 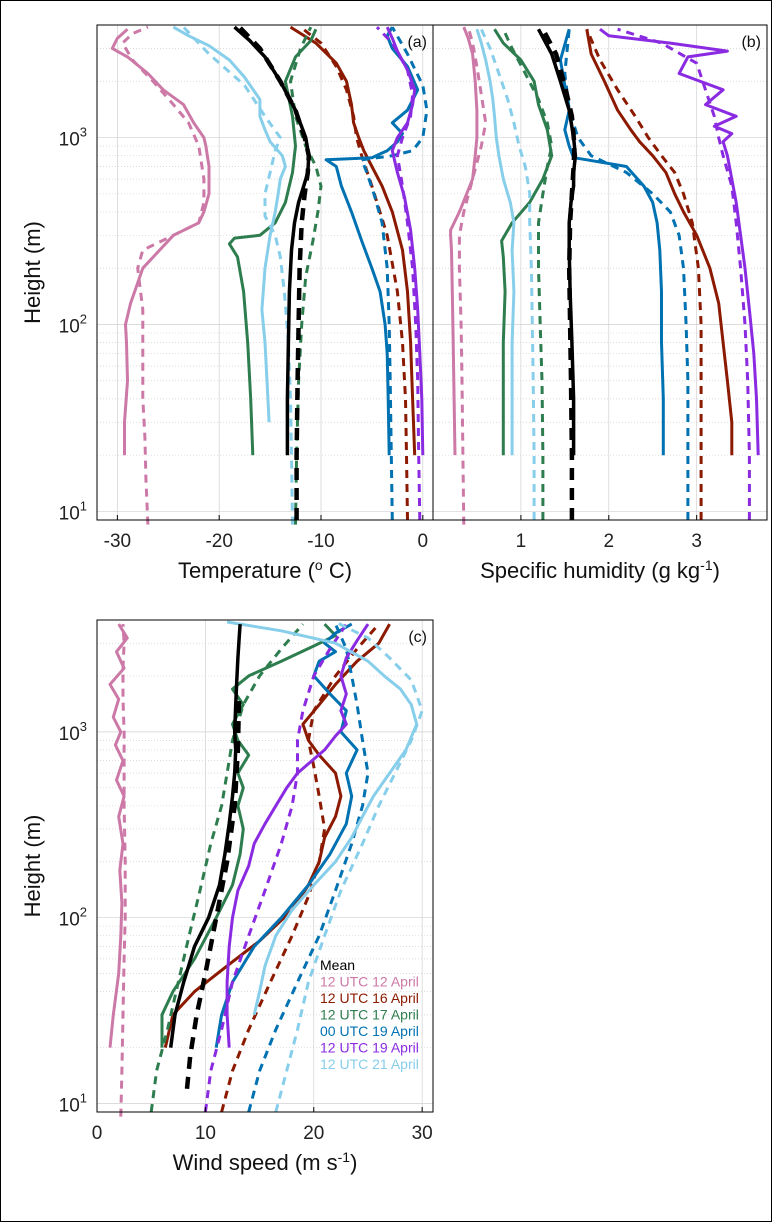 What do you see at coordinates (320, 541) in the screenshot?
I see `x-tick-label: -10` at bounding box center [320, 541].